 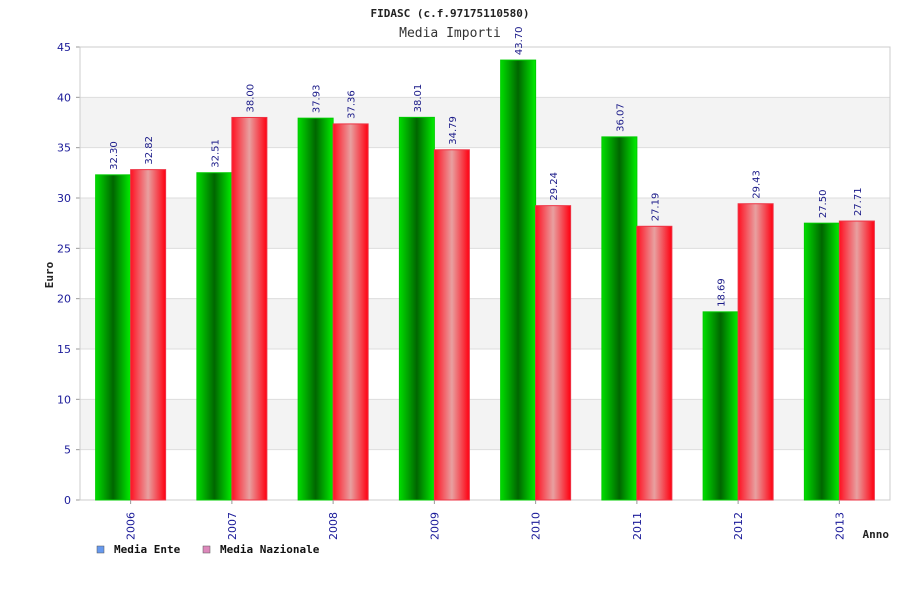 I want to click on chart-subtitle: Media Importi, so click(x=450, y=33).